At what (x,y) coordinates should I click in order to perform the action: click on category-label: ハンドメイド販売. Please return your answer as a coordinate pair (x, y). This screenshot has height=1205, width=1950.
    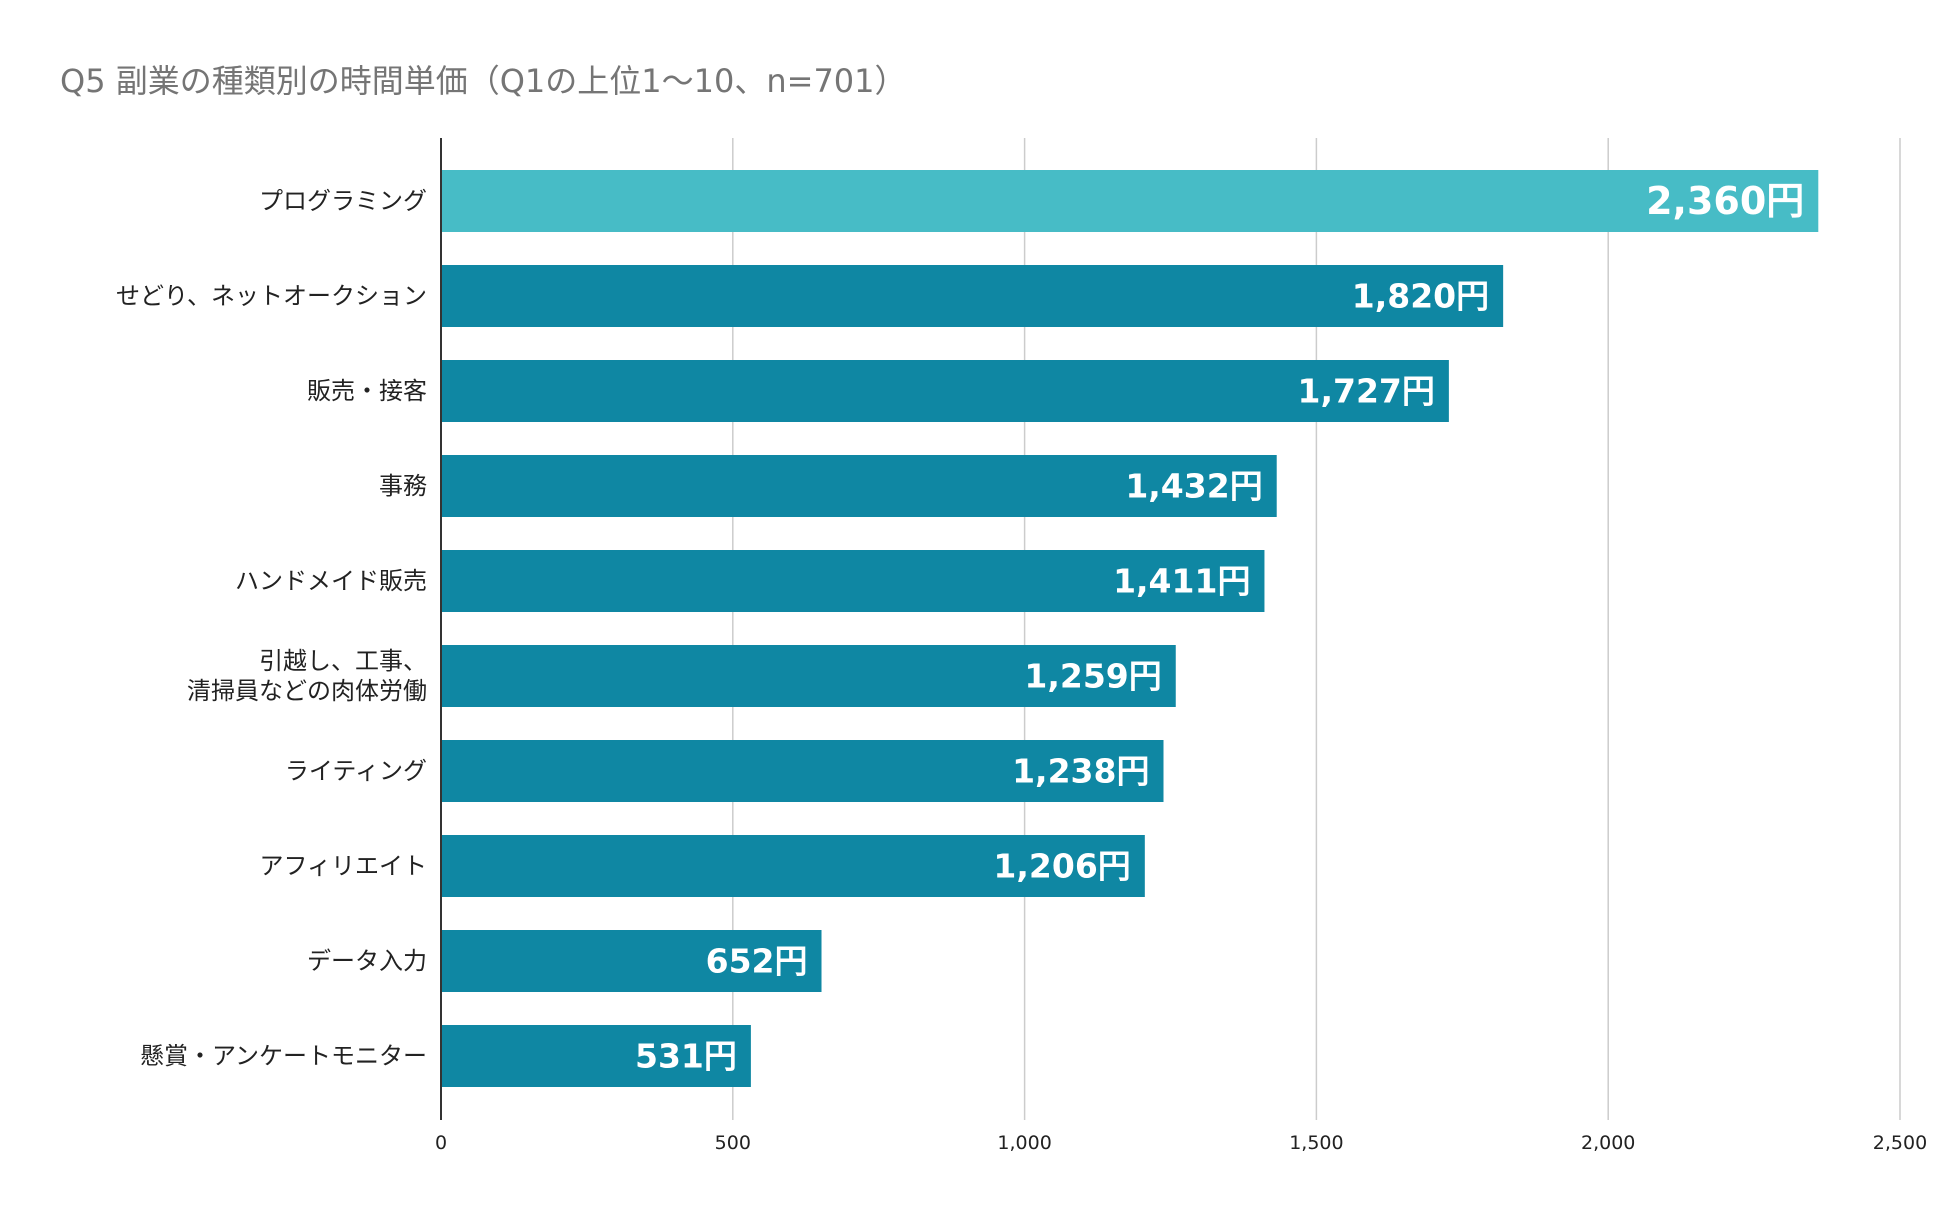
    Looking at the image, I should click on (331, 581).